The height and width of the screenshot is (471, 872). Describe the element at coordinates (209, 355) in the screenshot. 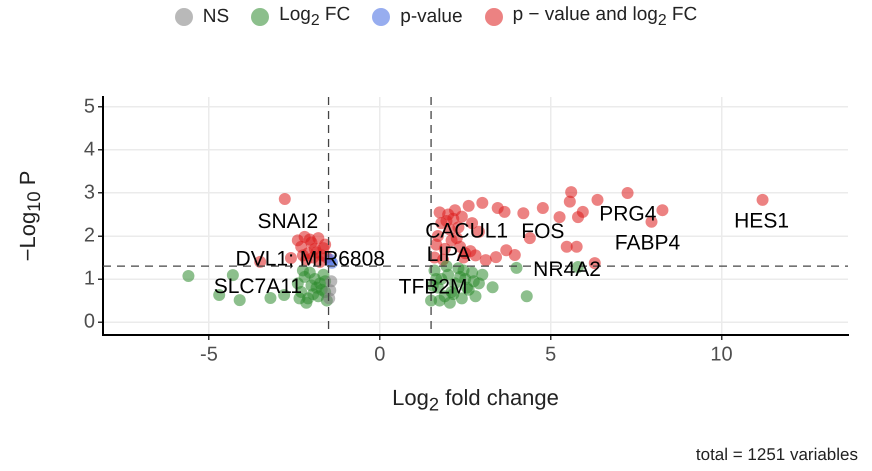

I see `x-tick-label: -5` at that location.